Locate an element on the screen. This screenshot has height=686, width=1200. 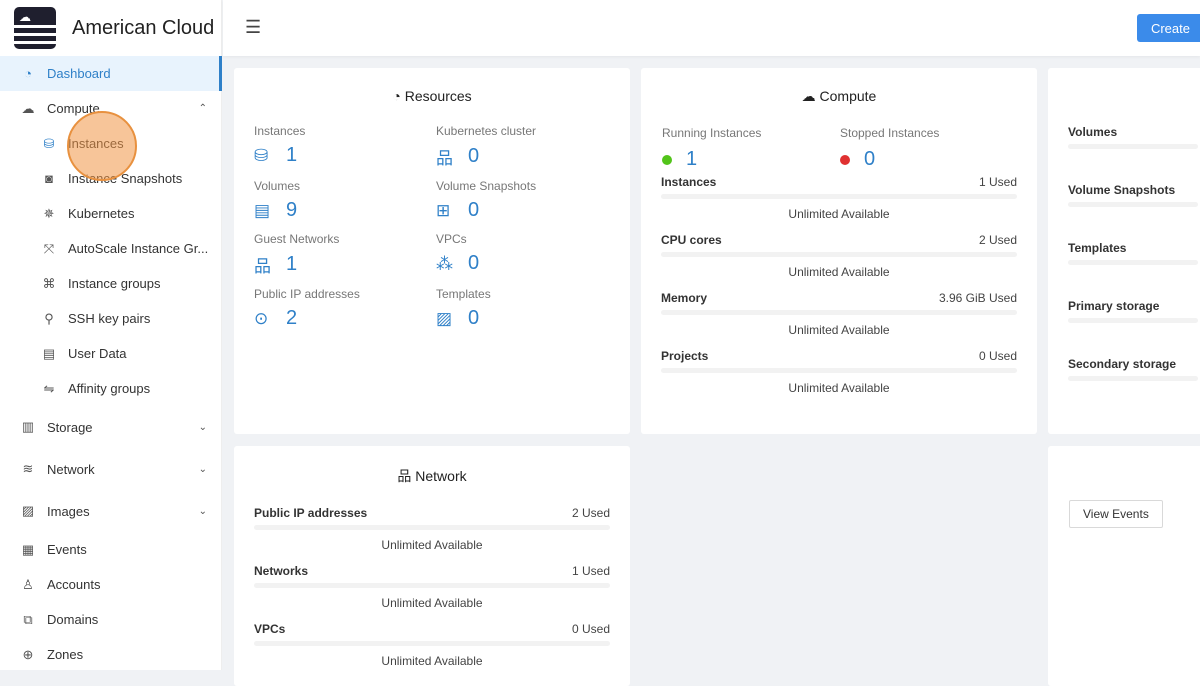
sidebar-item-label: Domains is located at coordinates (73, 619).